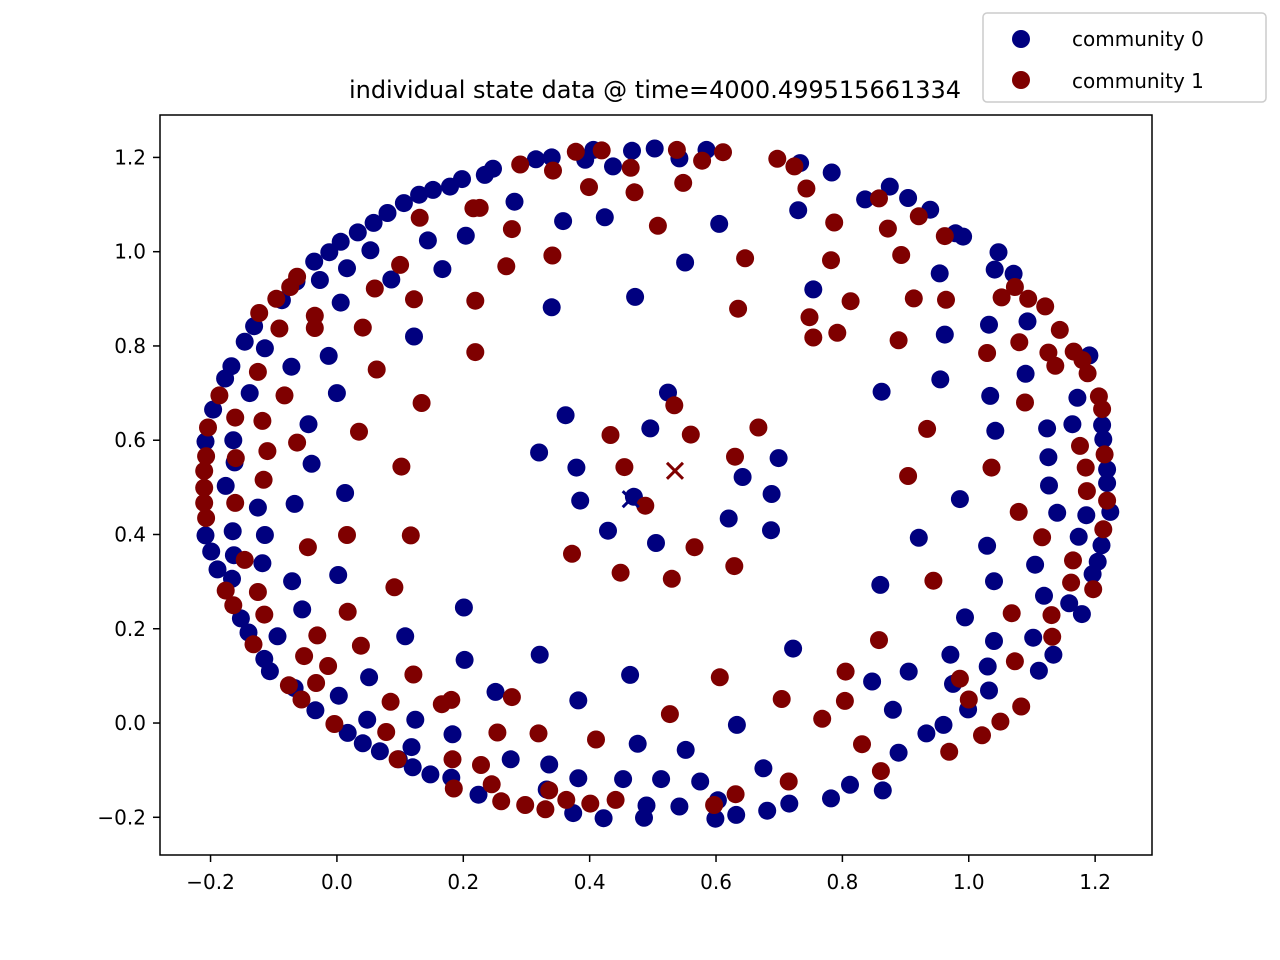  I want to click on y-tick-label: −0.2, so click(121, 817).